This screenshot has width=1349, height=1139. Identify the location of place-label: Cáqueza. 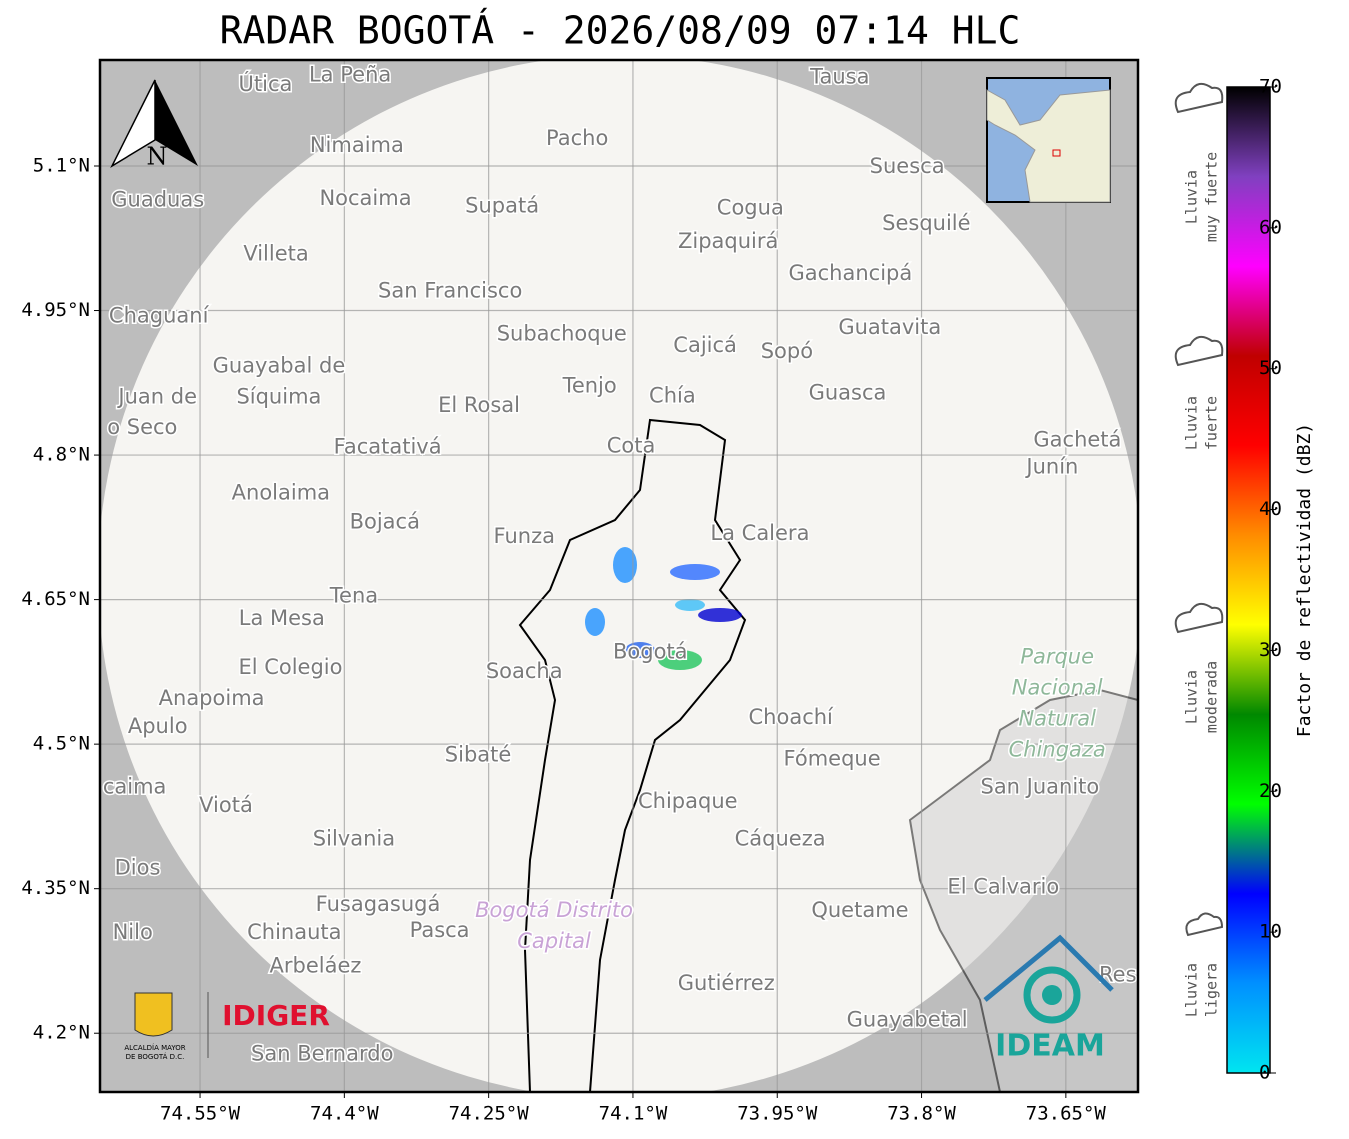
(780, 839).